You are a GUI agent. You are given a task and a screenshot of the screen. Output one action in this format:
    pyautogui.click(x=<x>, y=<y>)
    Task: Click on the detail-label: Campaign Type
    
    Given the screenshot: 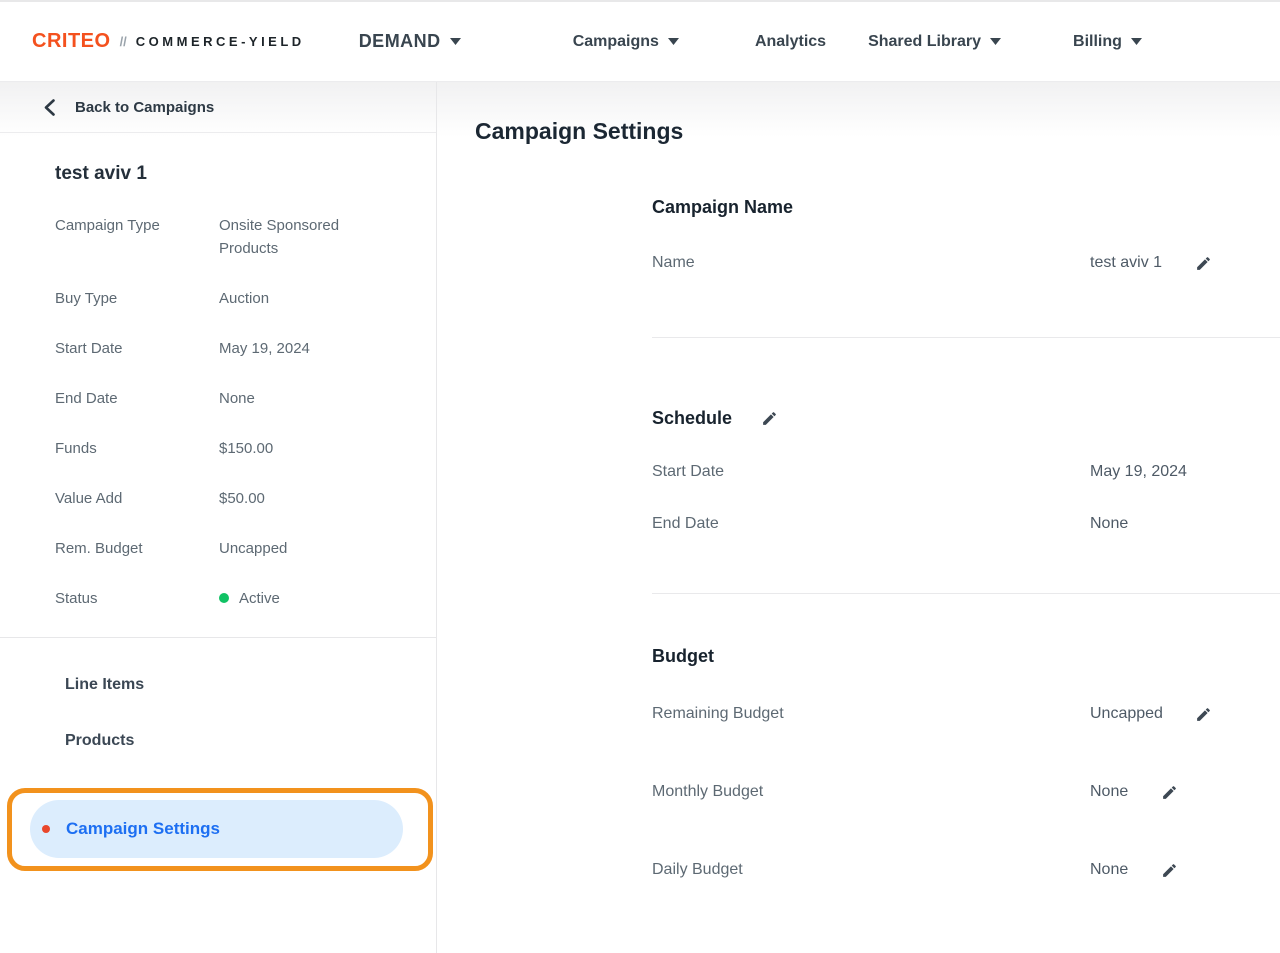 What is the action you would take?
    pyautogui.click(x=107, y=225)
    